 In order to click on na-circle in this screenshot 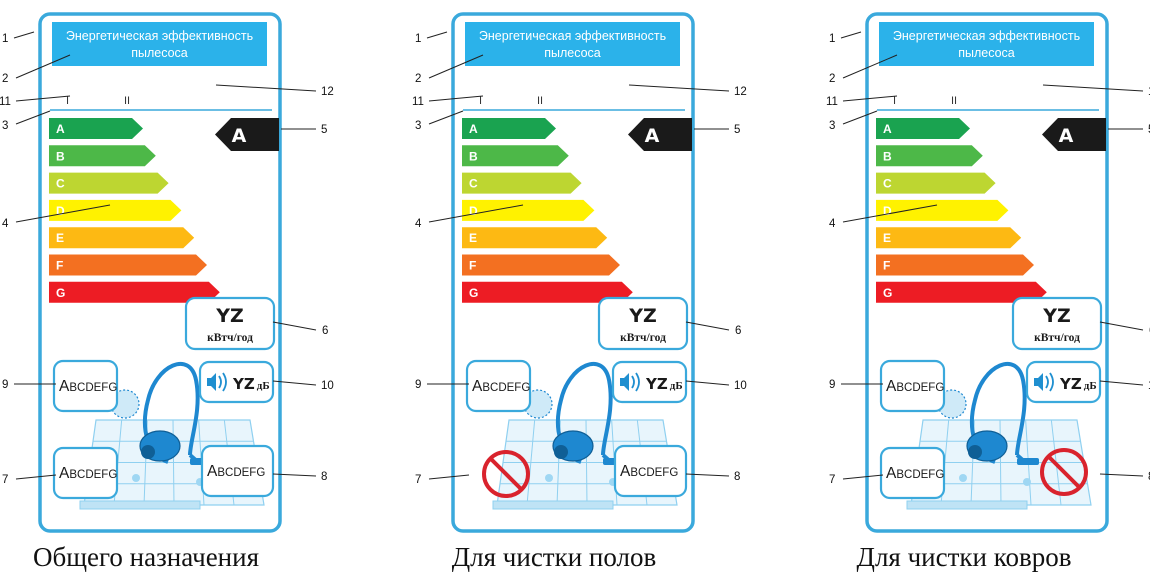, I will do `click(1064, 472)`.